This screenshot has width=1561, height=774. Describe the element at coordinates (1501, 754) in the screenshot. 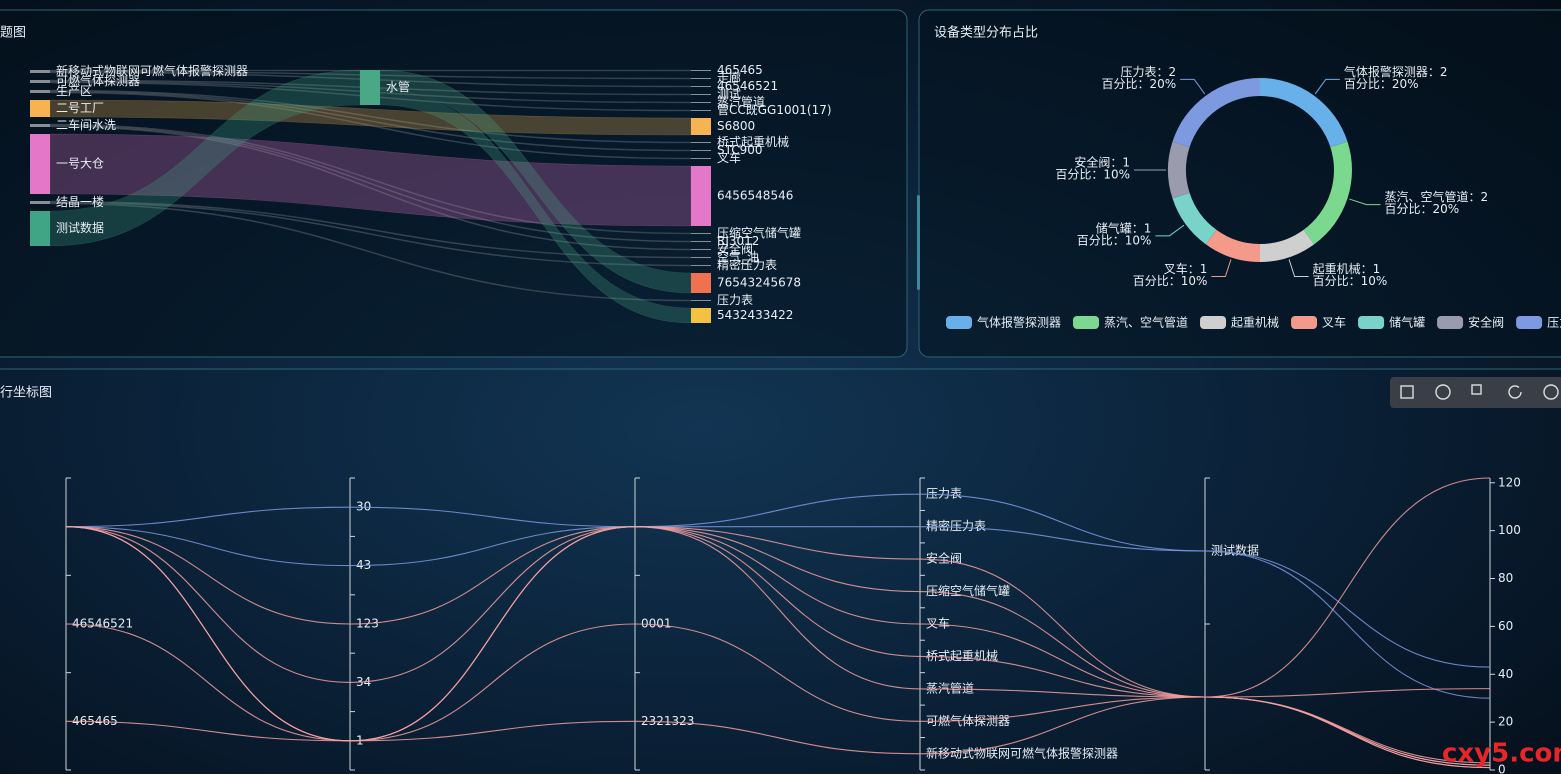

I see `watermark: cxy5.com` at that location.